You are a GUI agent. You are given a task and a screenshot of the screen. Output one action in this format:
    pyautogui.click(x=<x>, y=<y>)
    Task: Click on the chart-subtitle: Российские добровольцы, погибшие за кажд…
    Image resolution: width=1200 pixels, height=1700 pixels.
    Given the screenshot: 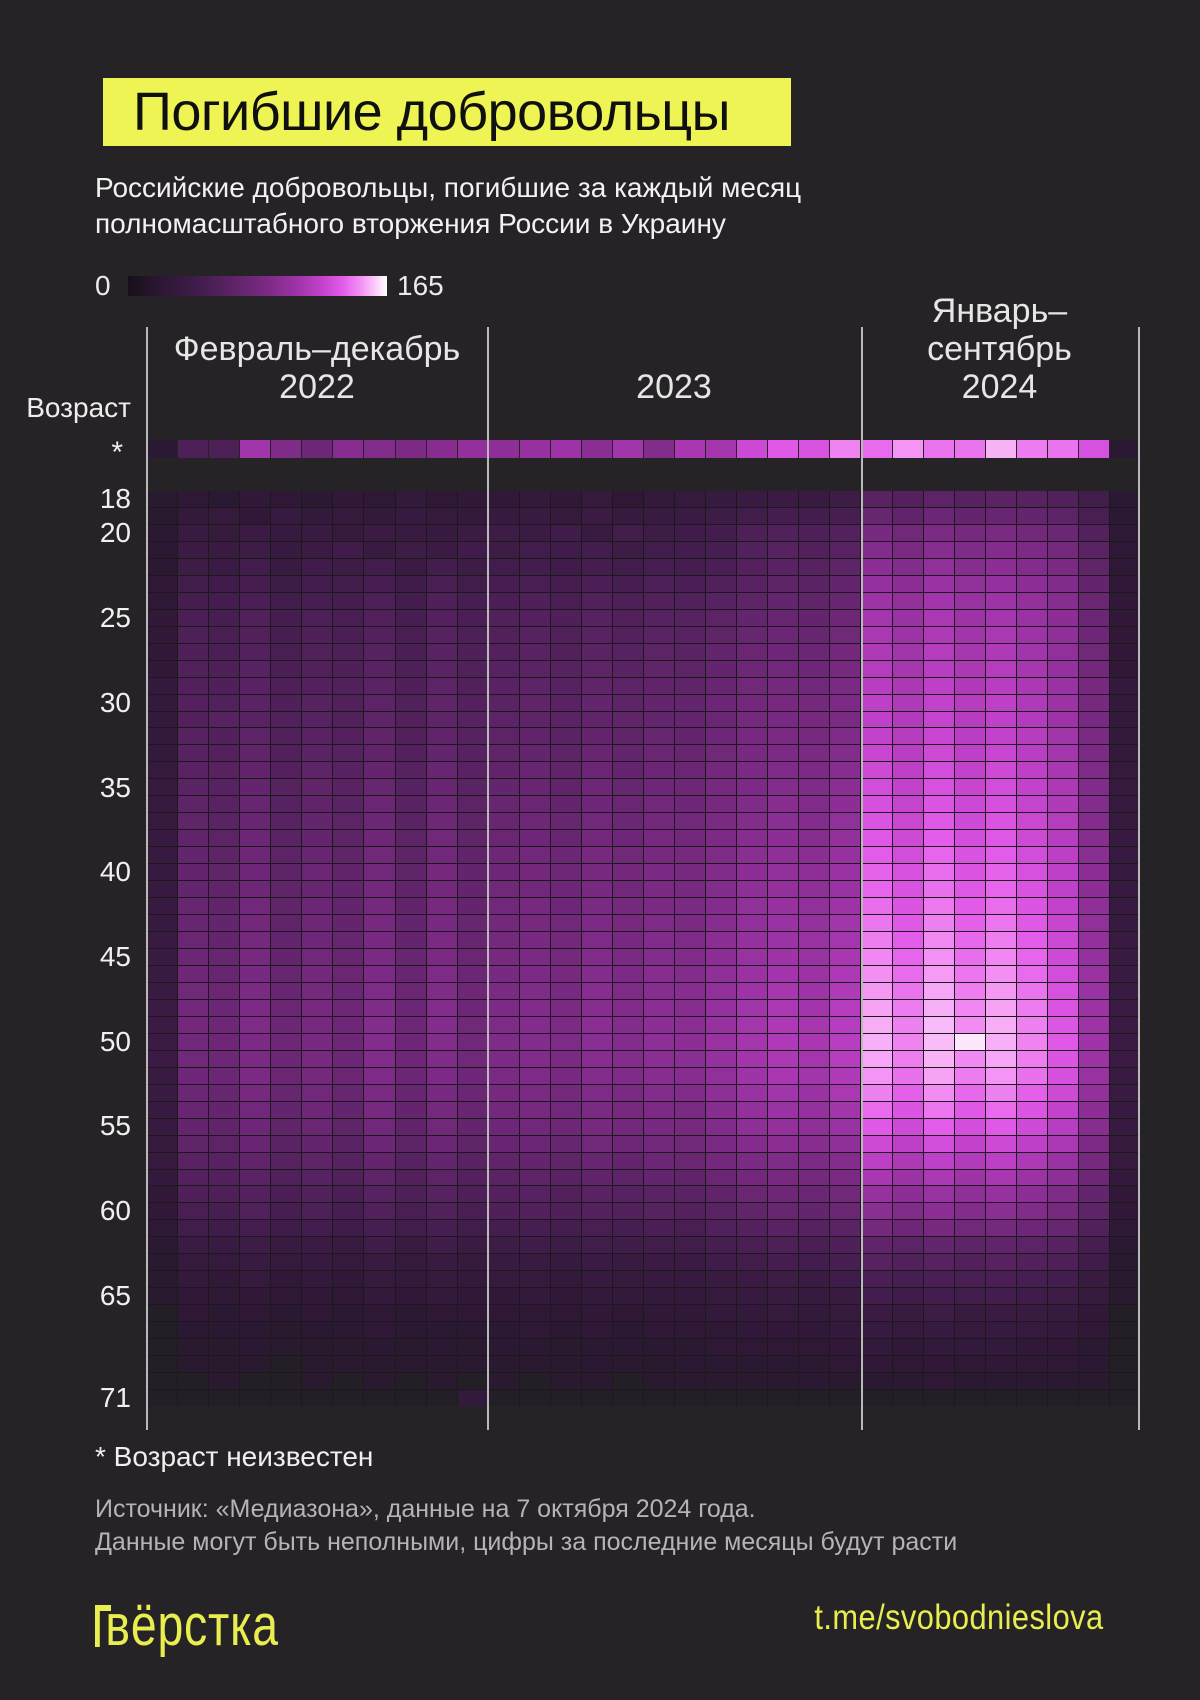 What is the action you would take?
    pyautogui.click(x=448, y=206)
    